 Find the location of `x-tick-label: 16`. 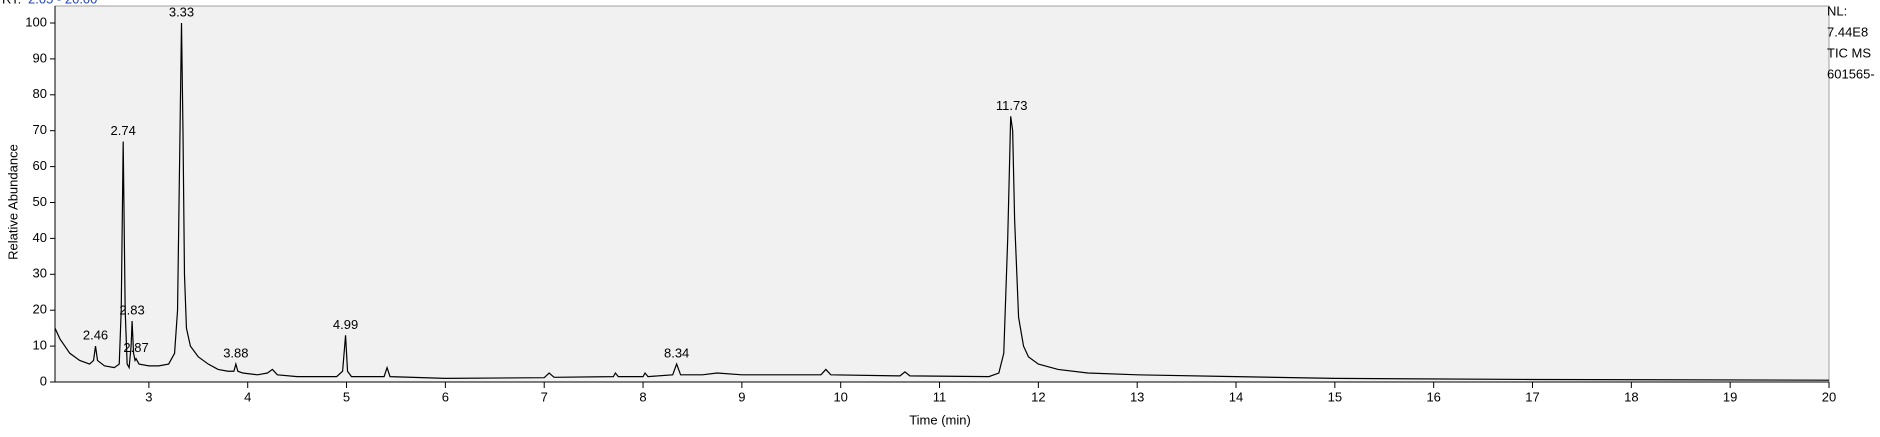

x-tick-label: 16 is located at coordinates (1433, 396).